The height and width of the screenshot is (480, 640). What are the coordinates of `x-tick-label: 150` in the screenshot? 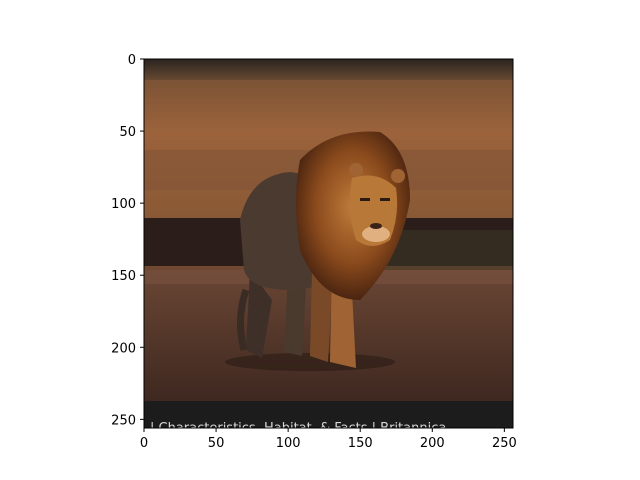 It's located at (360, 443).